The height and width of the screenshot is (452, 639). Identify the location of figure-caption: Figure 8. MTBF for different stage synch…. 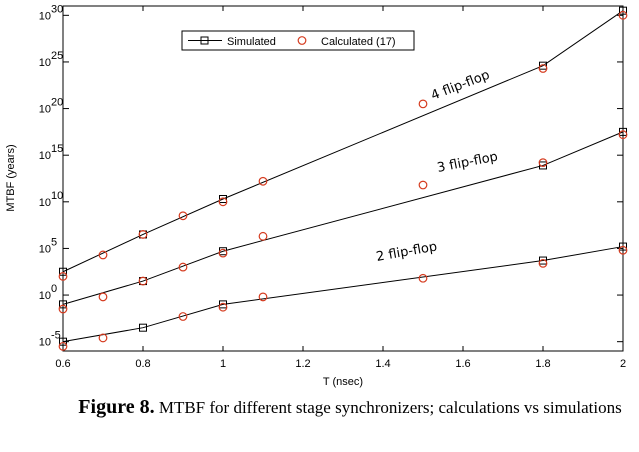
(349, 407).